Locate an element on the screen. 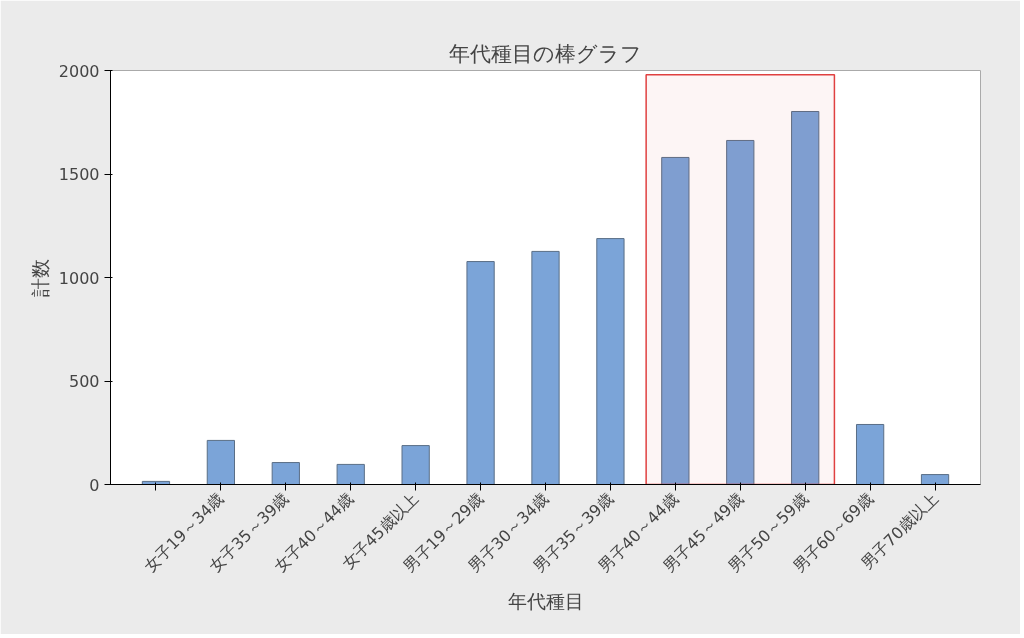 This screenshot has width=1024, height=638. y-axis-title: 計数 is located at coordinates (40, 277).